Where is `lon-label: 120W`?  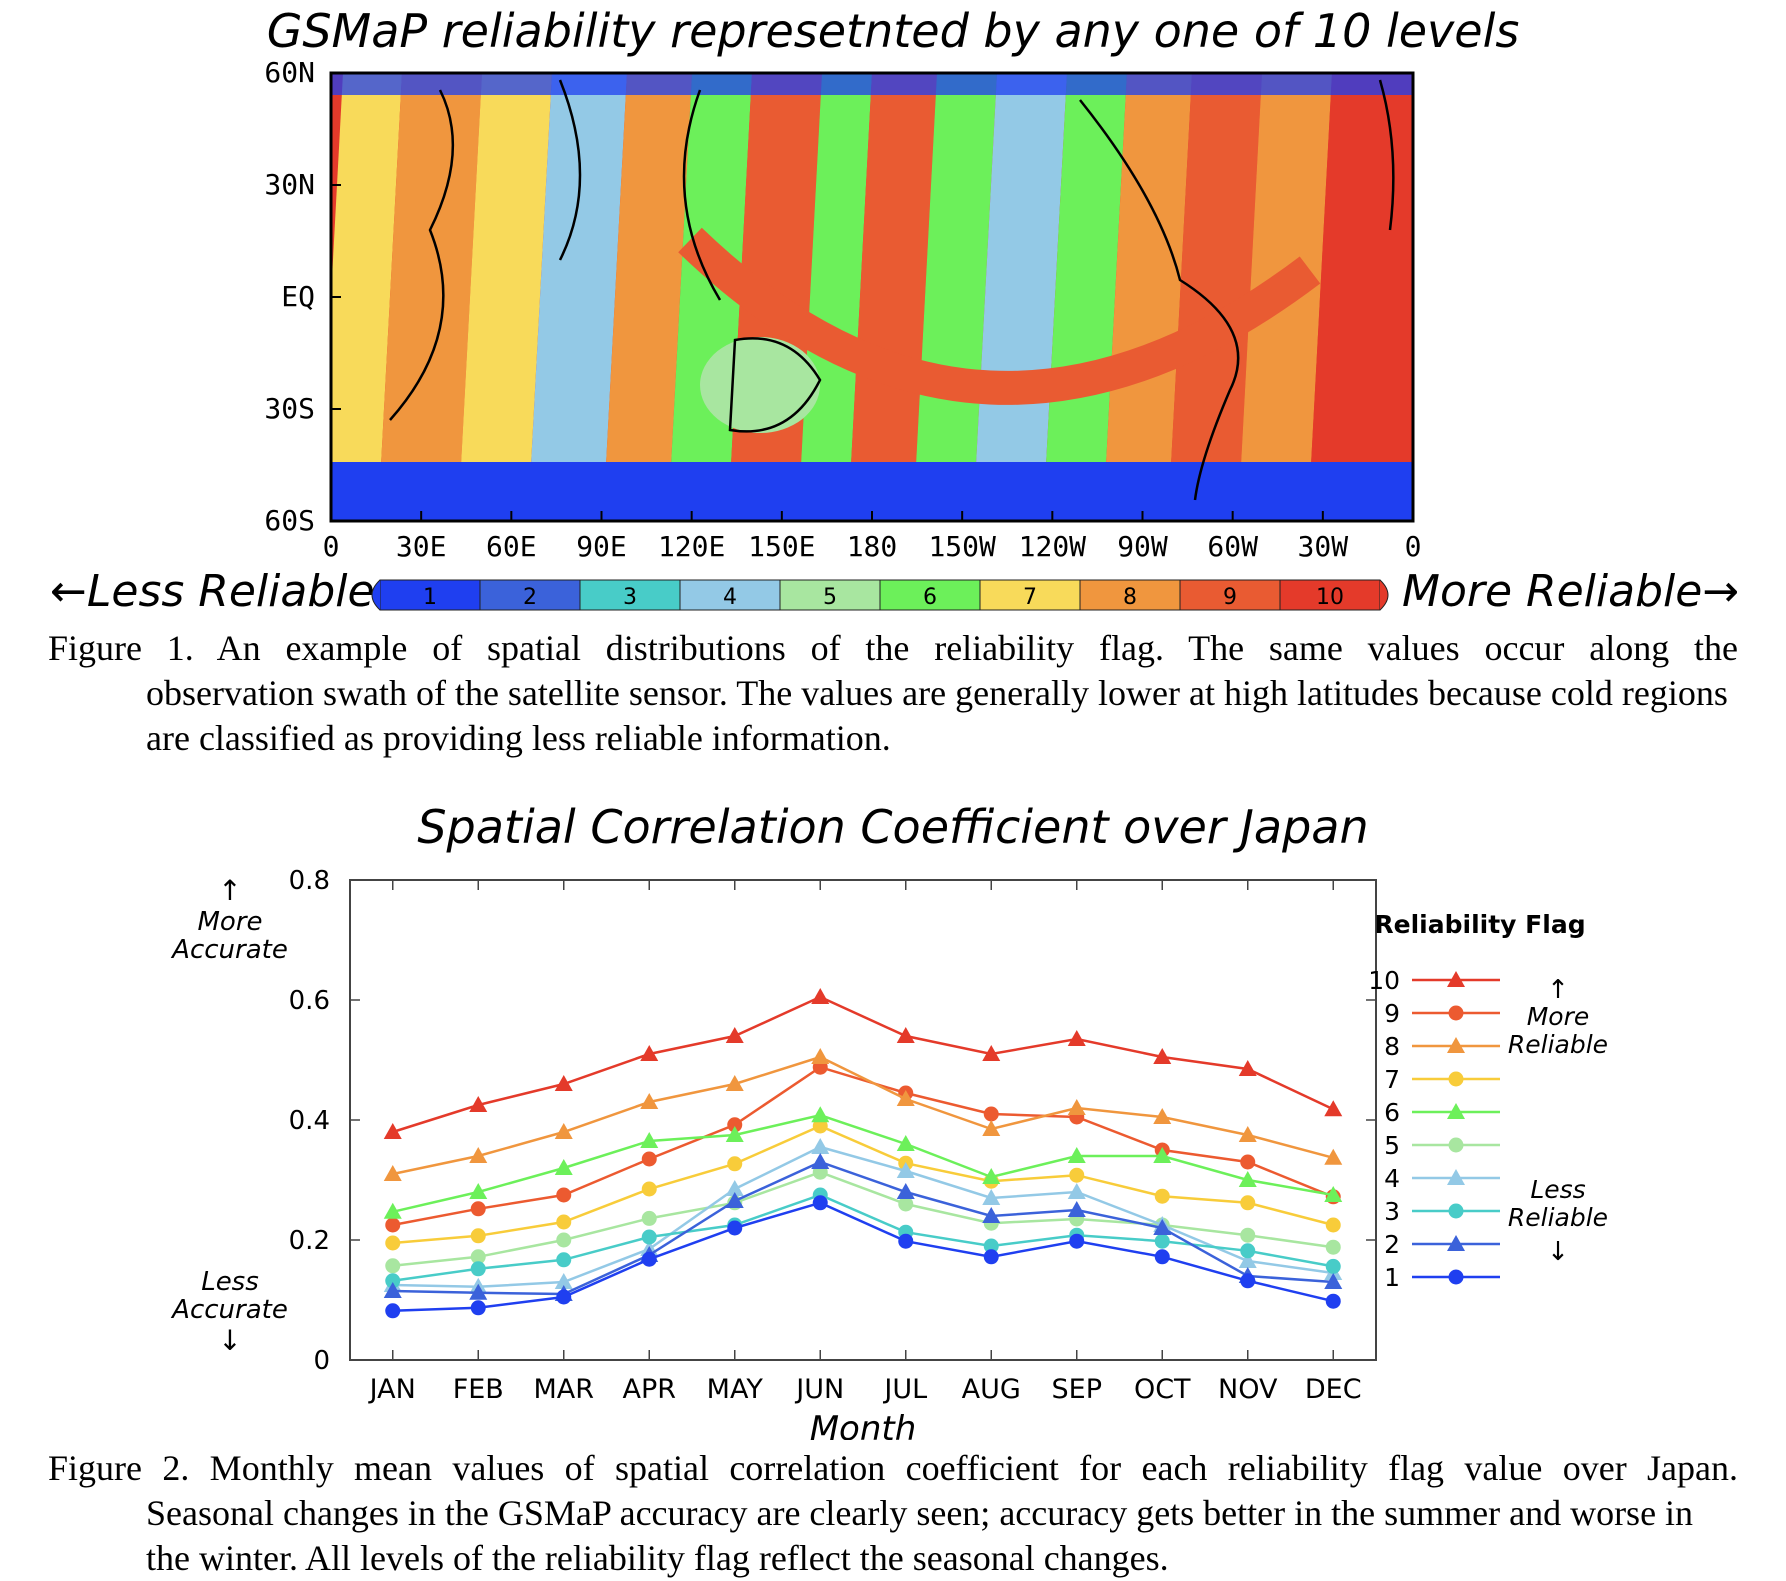 lon-label: 120W is located at coordinates (1052, 546).